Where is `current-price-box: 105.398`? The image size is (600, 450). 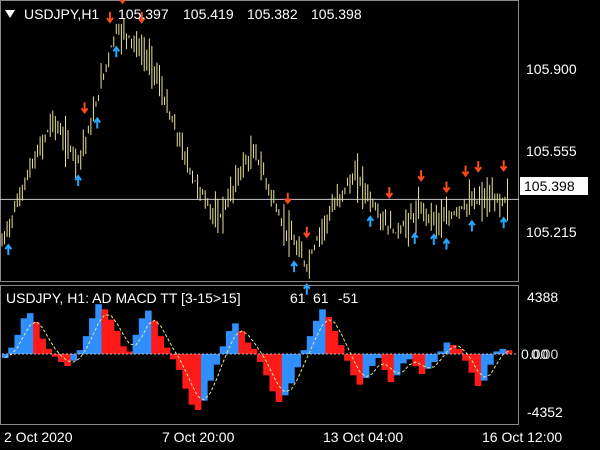
current-price-box: 105.398 is located at coordinates (554, 186).